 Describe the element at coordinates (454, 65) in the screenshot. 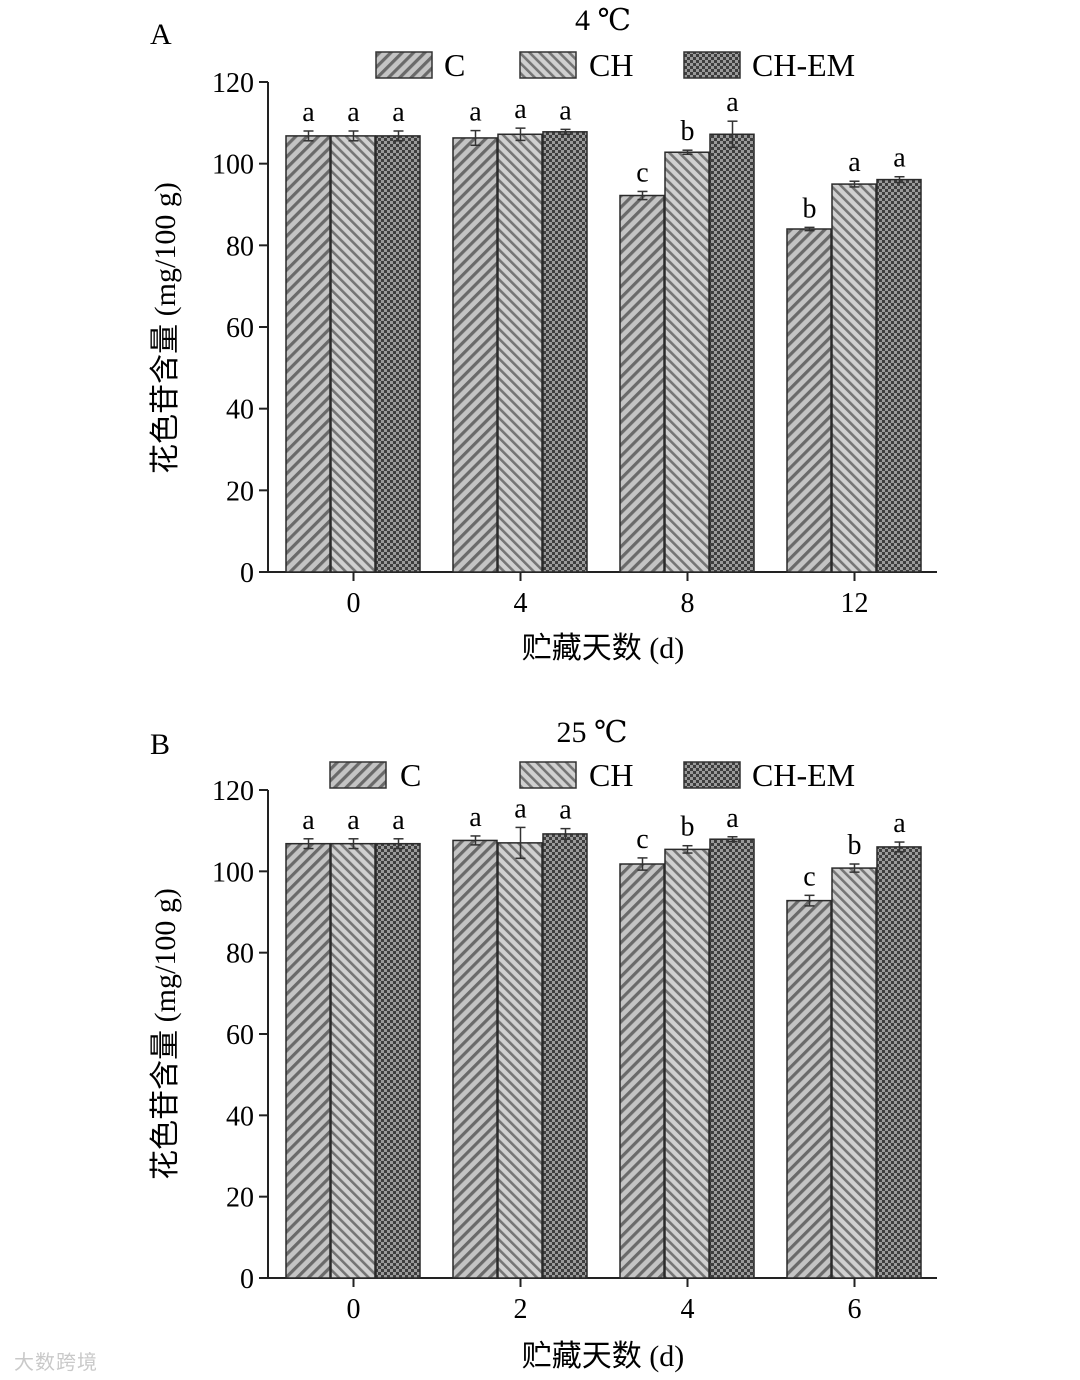

I see `legend-a-label-c: C` at that location.